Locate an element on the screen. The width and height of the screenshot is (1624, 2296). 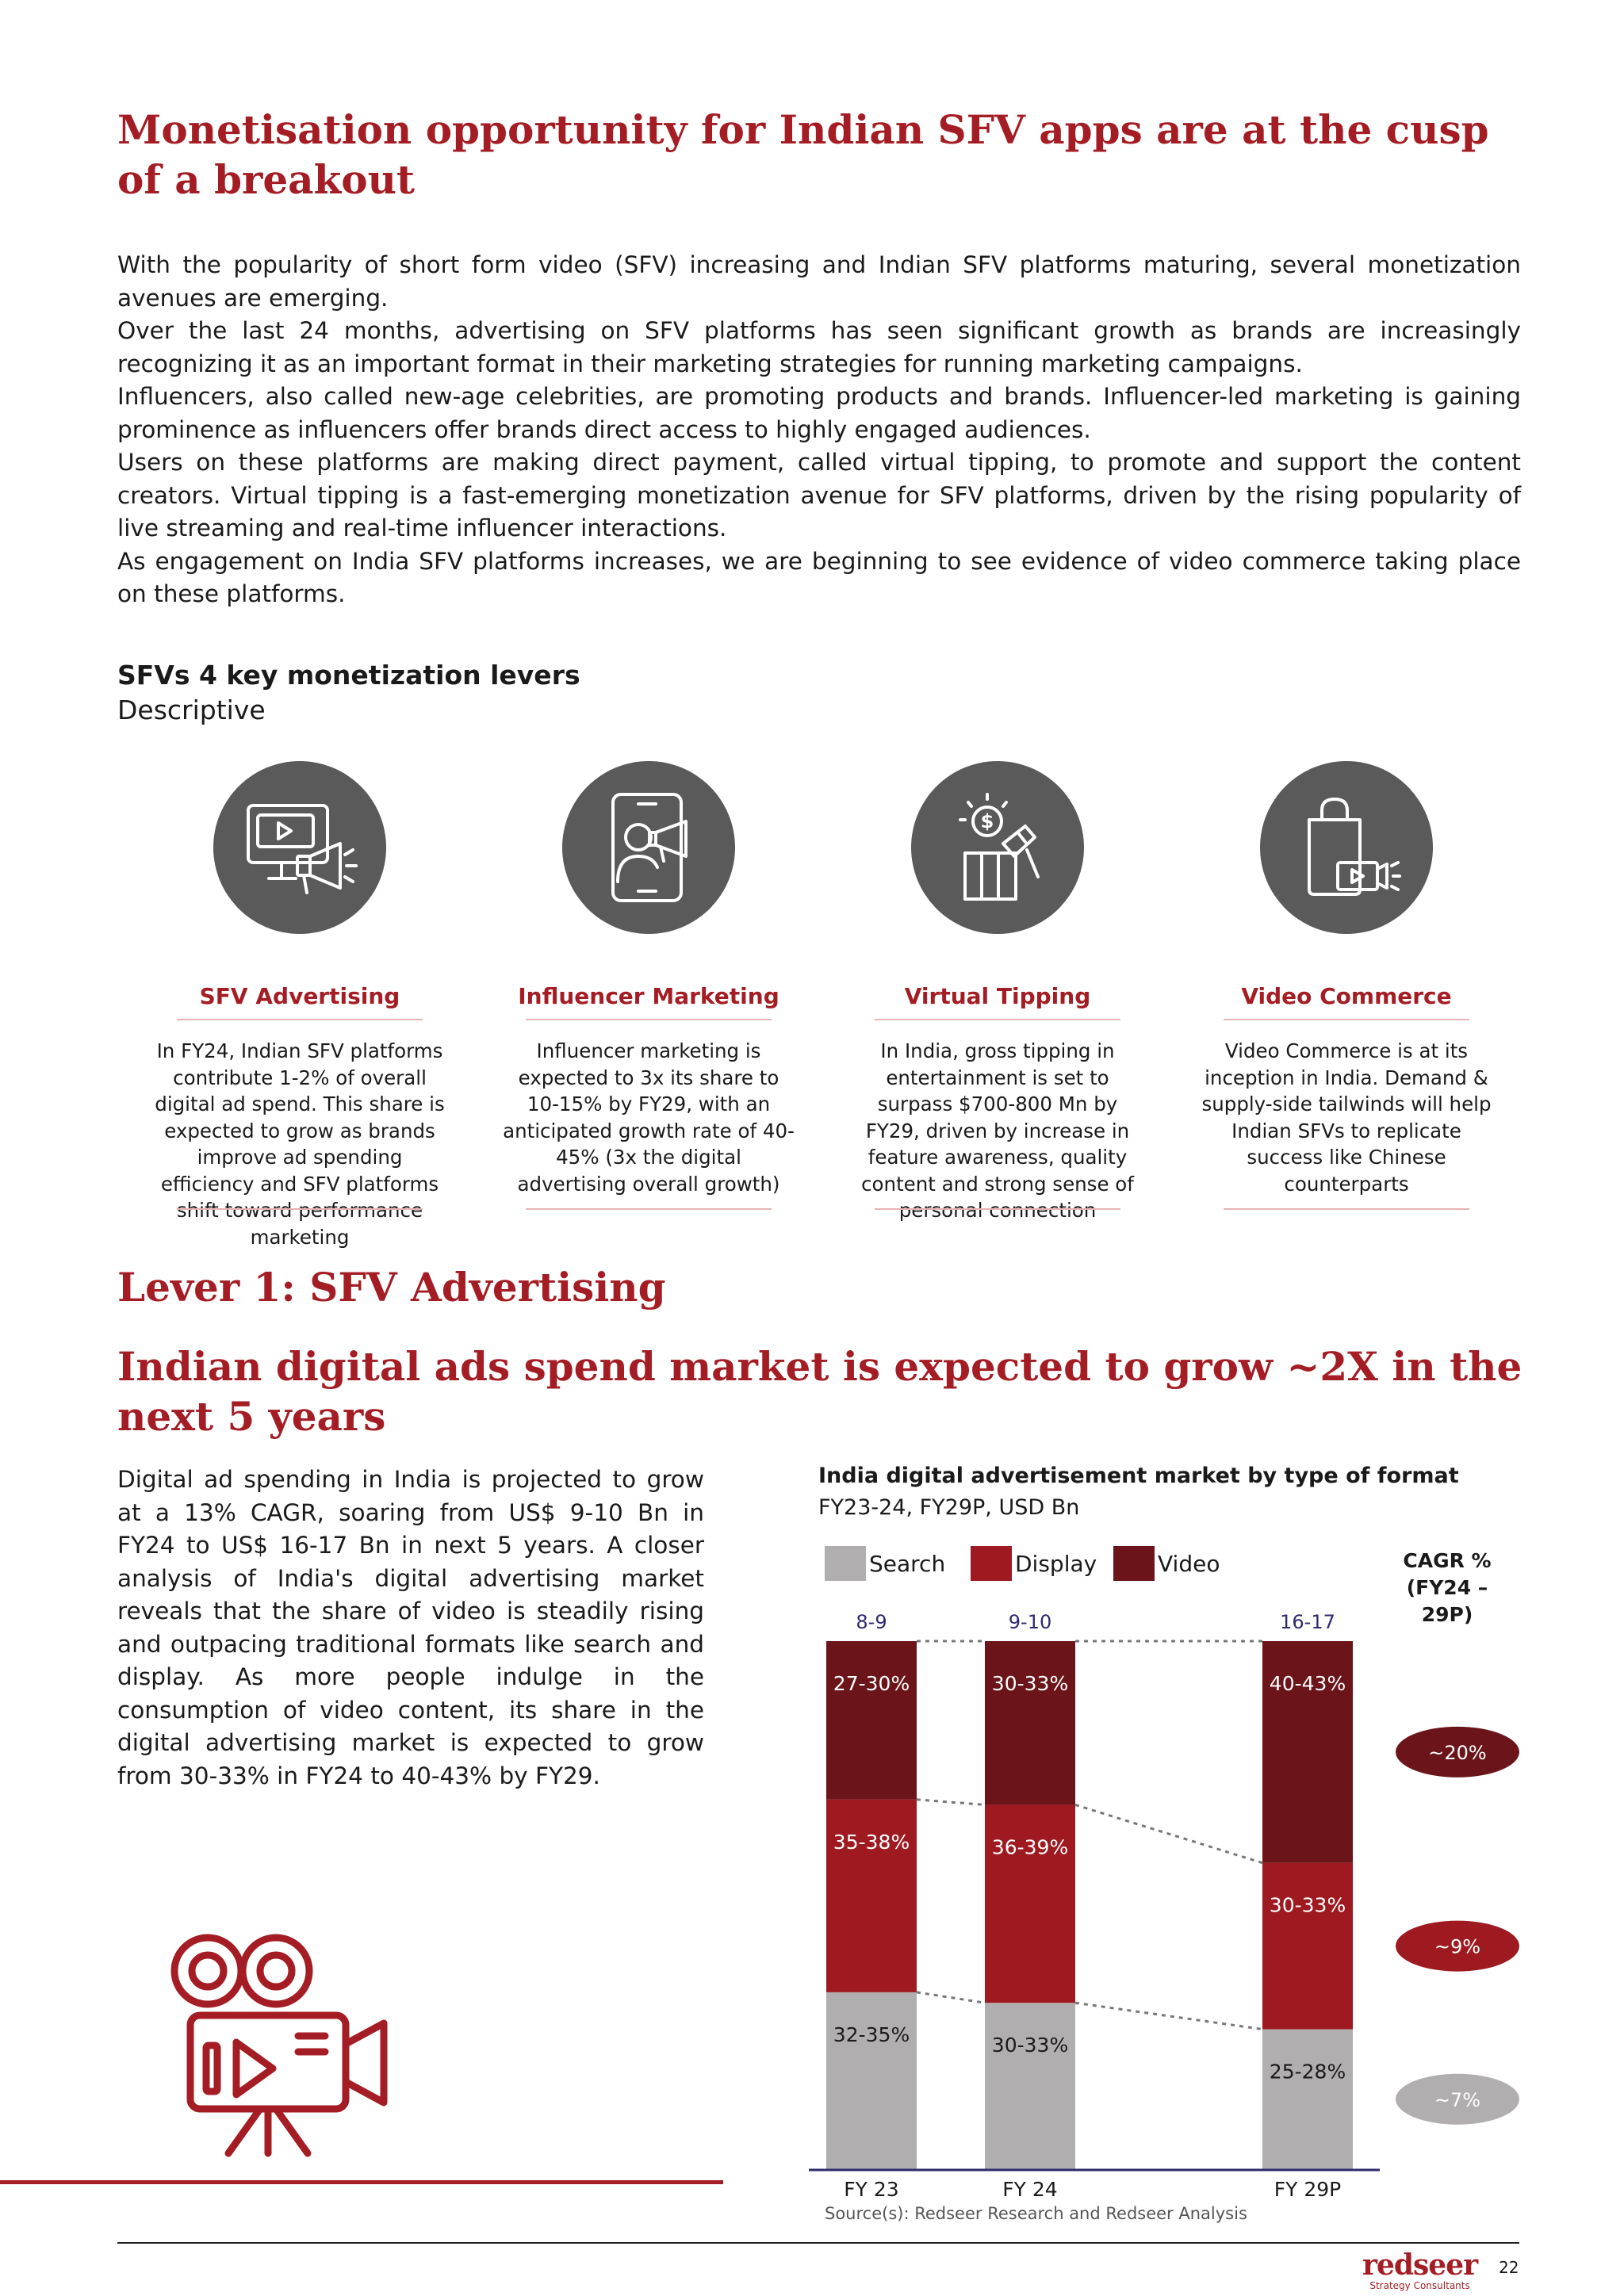
data-label: 35-38% is located at coordinates (871, 1843).